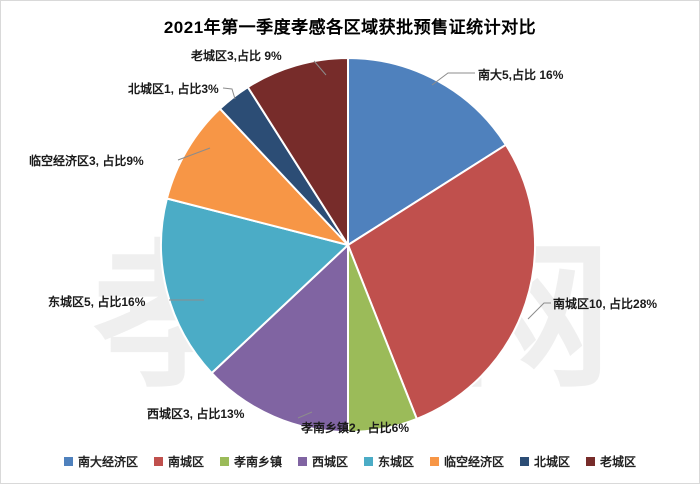 This screenshot has height=484, width=700. I want to click on legend-item-孝南乡镇: 孝南乡镇, so click(250, 461).